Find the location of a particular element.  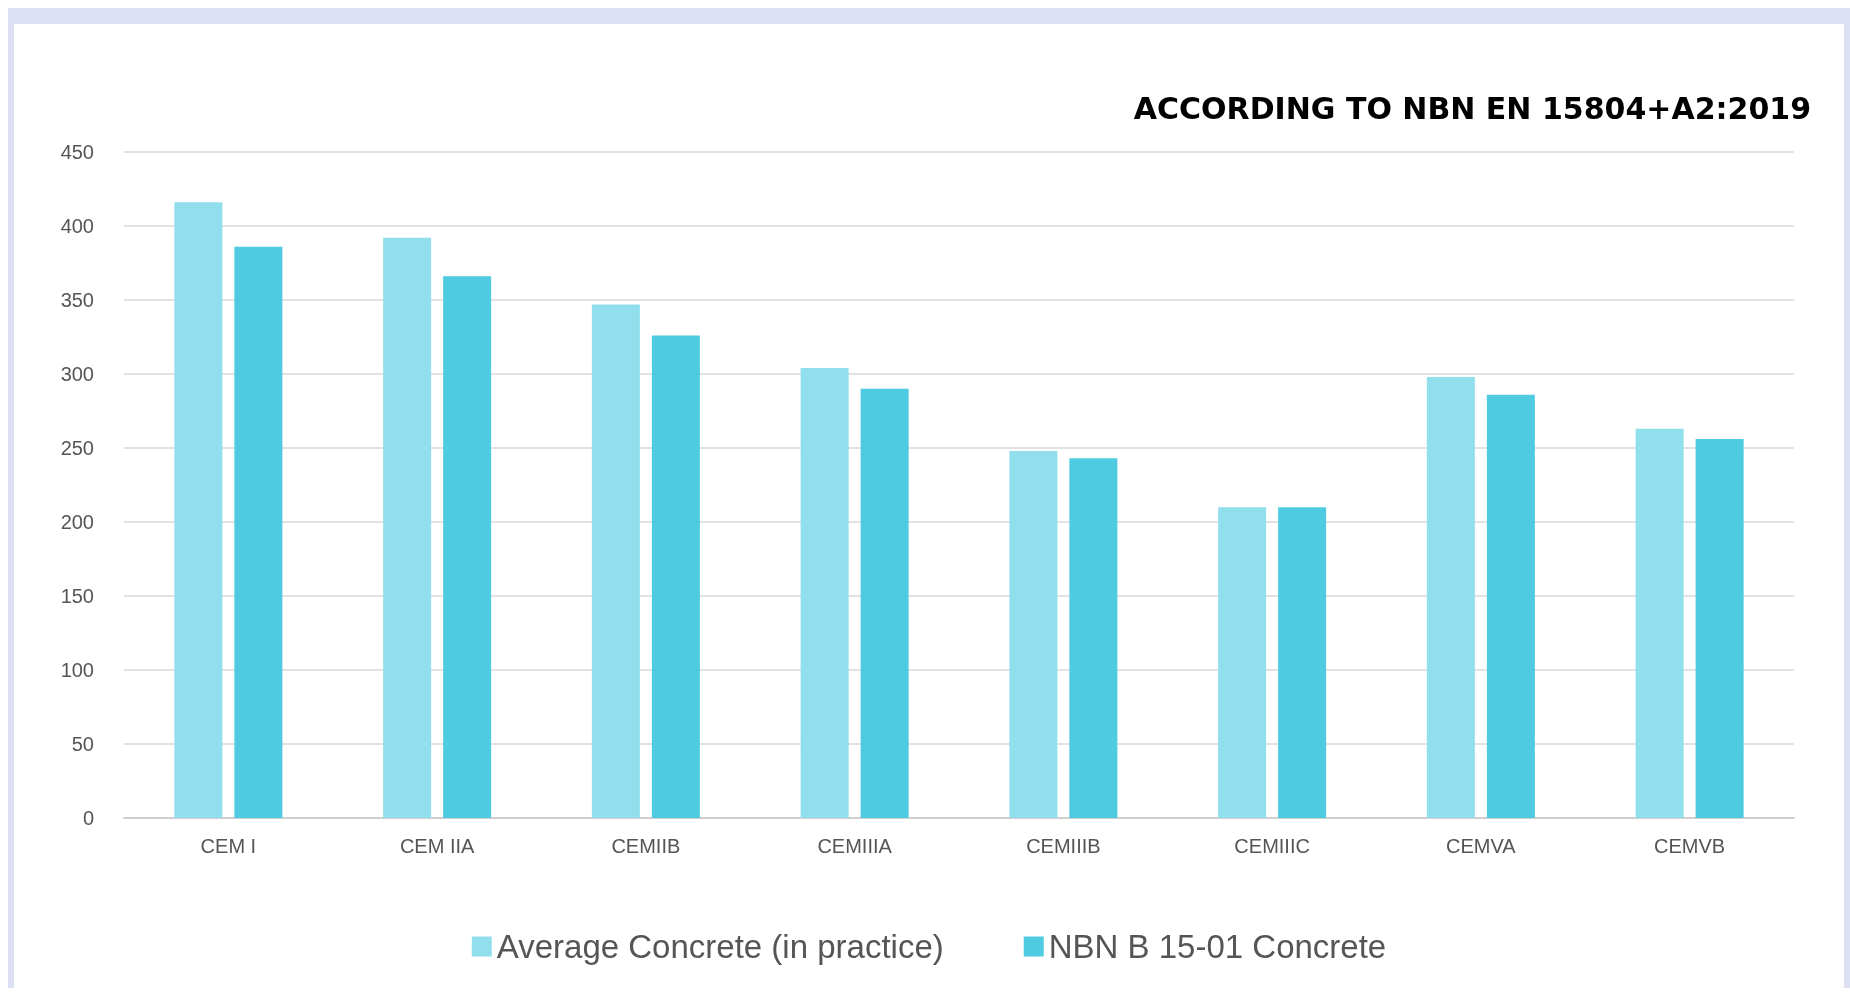

x-tick-label: CEMIIB is located at coordinates (646, 846).